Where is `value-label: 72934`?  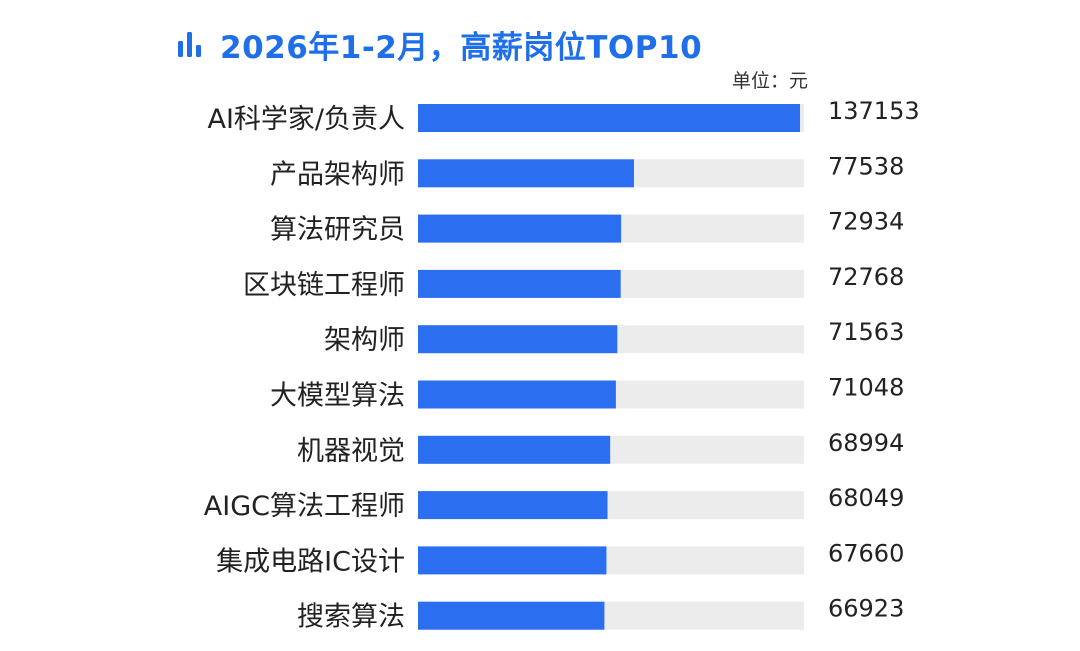
value-label: 72934 is located at coordinates (866, 222).